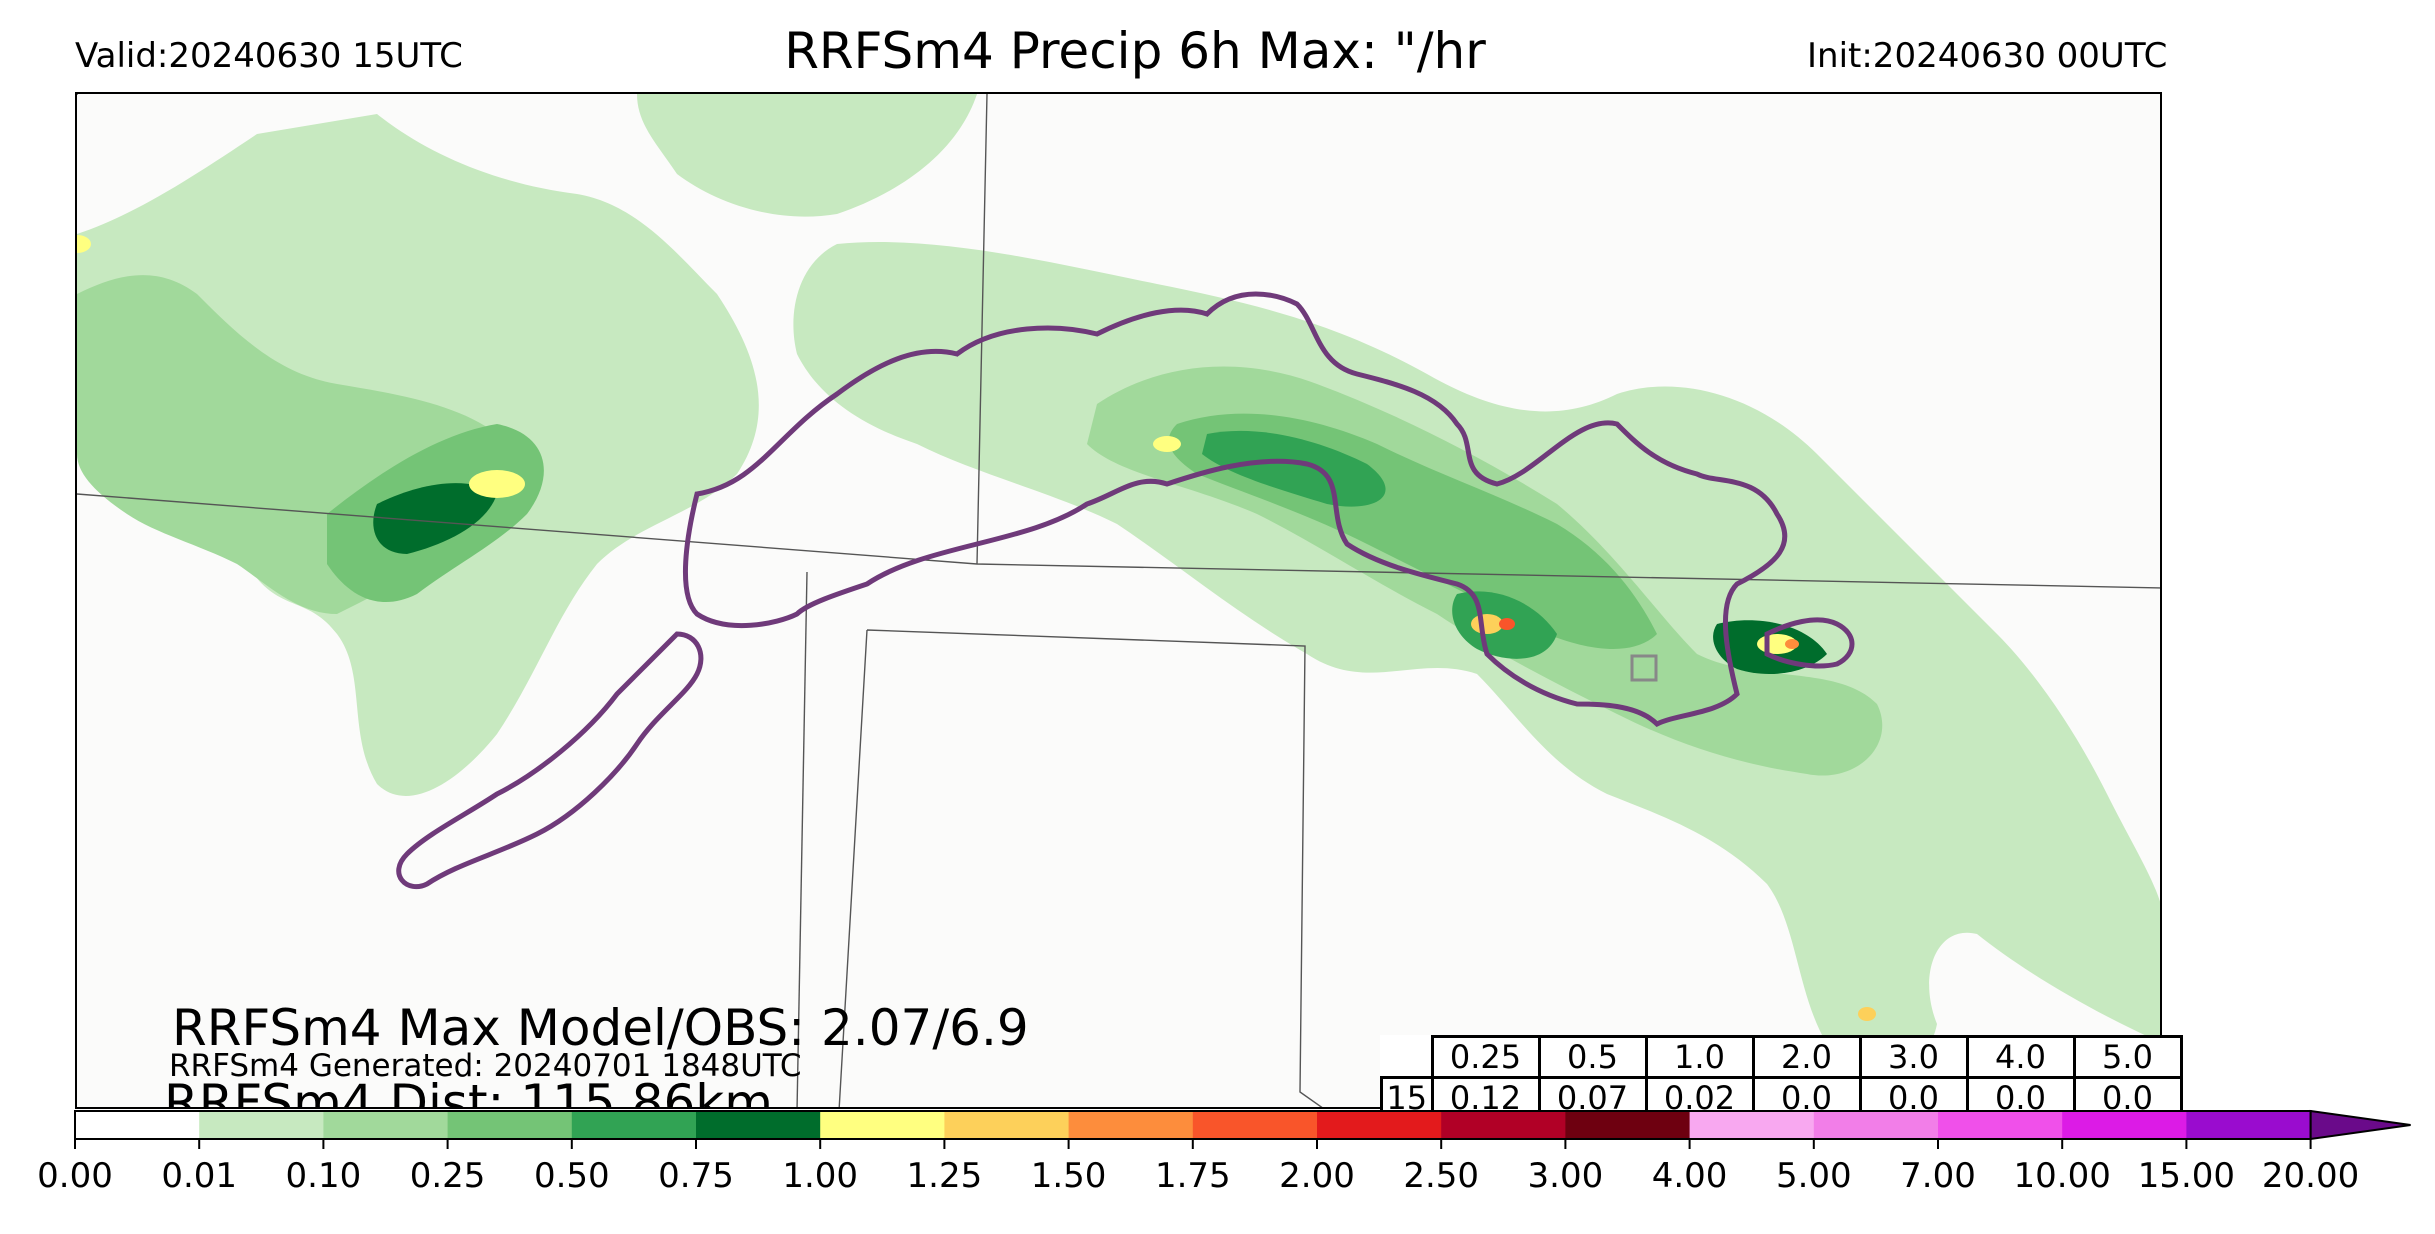 This screenshot has height=1234, width=2435. I want to click on colorbar-tick-label: 7.00, so click(1938, 1176).